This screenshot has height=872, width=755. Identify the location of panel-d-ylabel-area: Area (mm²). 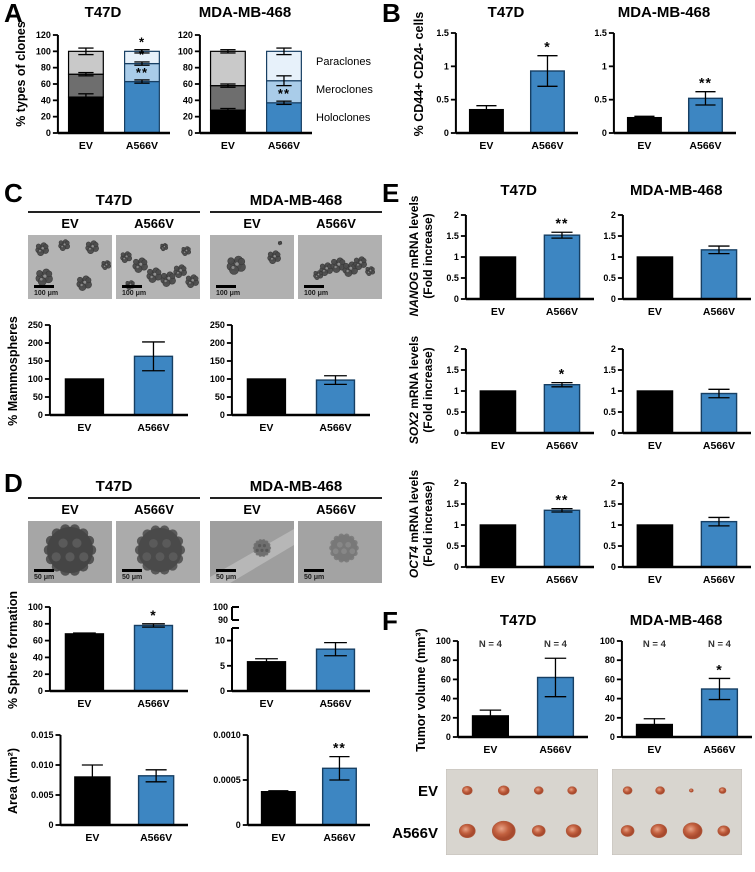
(13, 780).